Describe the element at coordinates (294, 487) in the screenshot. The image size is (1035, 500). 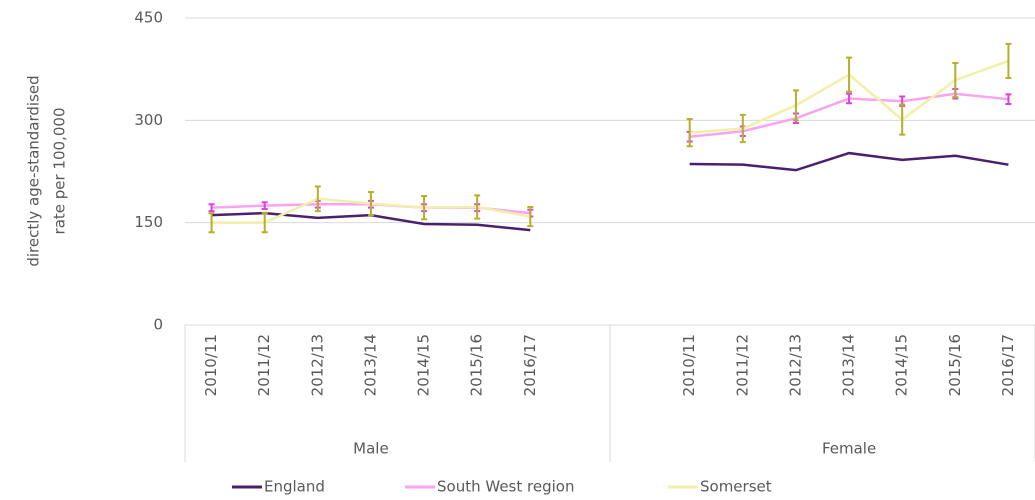
I see `legend-label: England` at that location.